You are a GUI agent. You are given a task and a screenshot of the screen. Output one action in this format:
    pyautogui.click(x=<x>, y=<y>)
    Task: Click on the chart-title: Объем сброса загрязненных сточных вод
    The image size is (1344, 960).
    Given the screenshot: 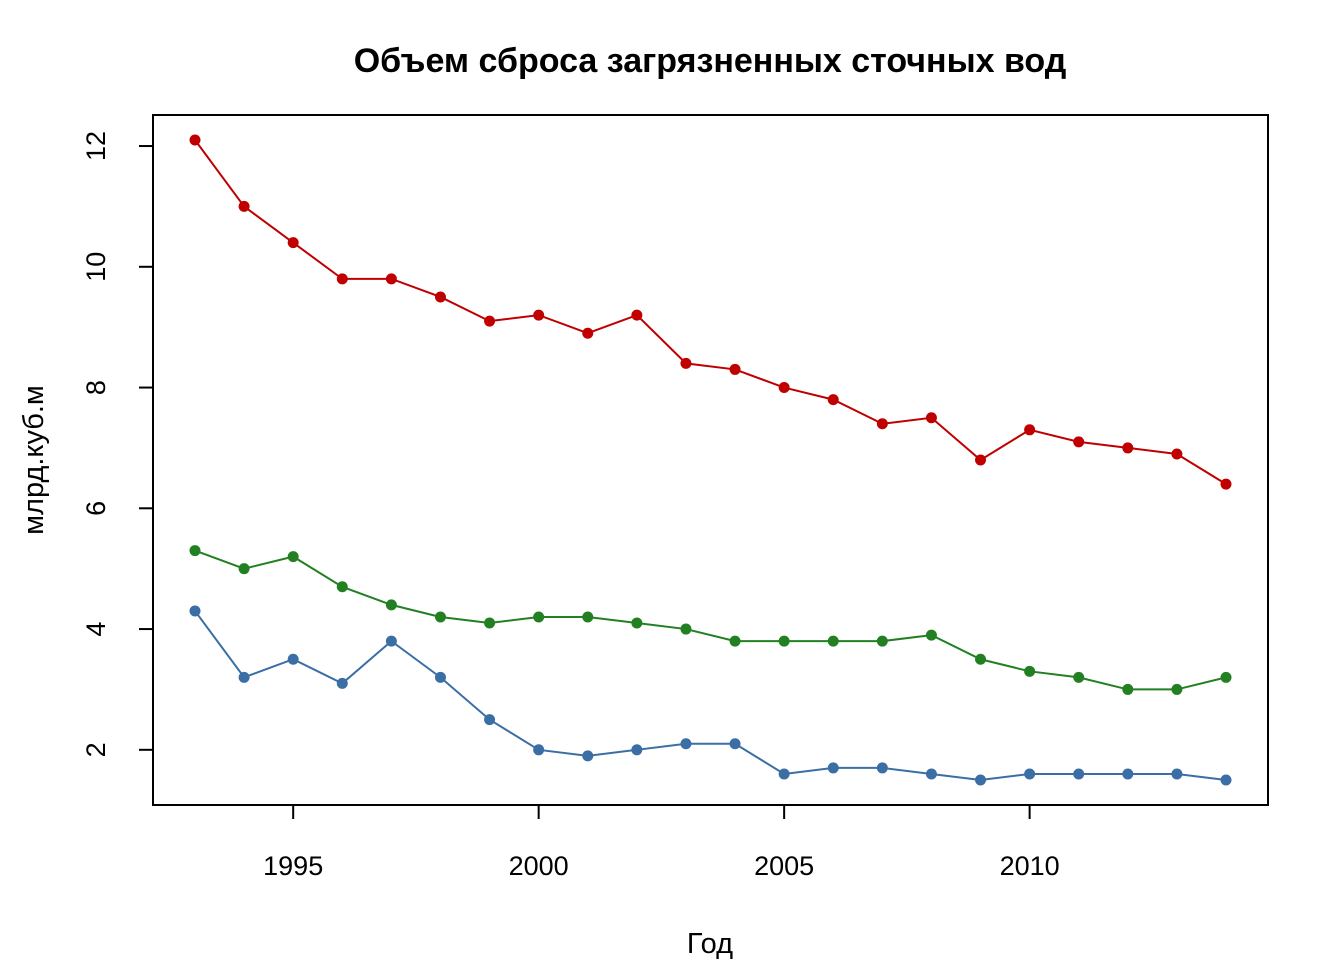 What is the action you would take?
    pyautogui.click(x=710, y=61)
    